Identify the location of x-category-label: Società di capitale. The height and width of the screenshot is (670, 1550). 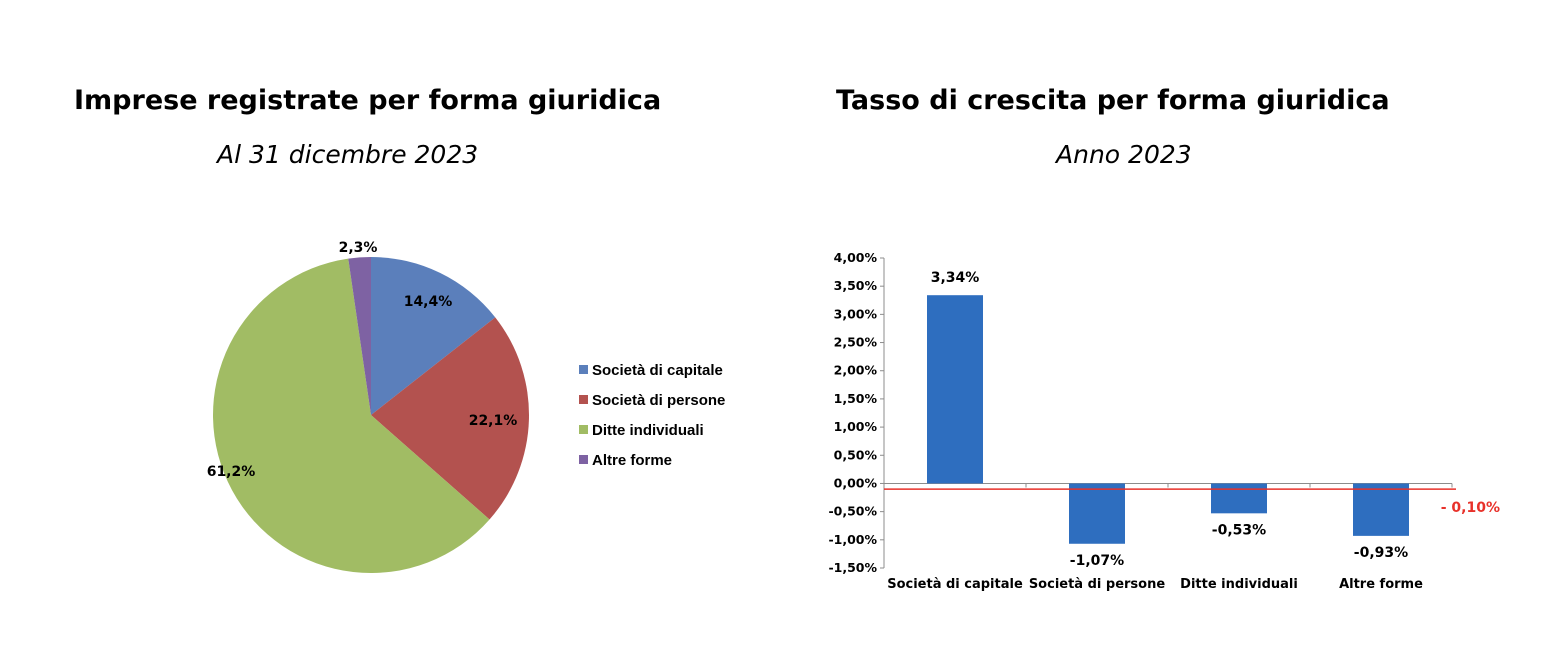
(955, 584).